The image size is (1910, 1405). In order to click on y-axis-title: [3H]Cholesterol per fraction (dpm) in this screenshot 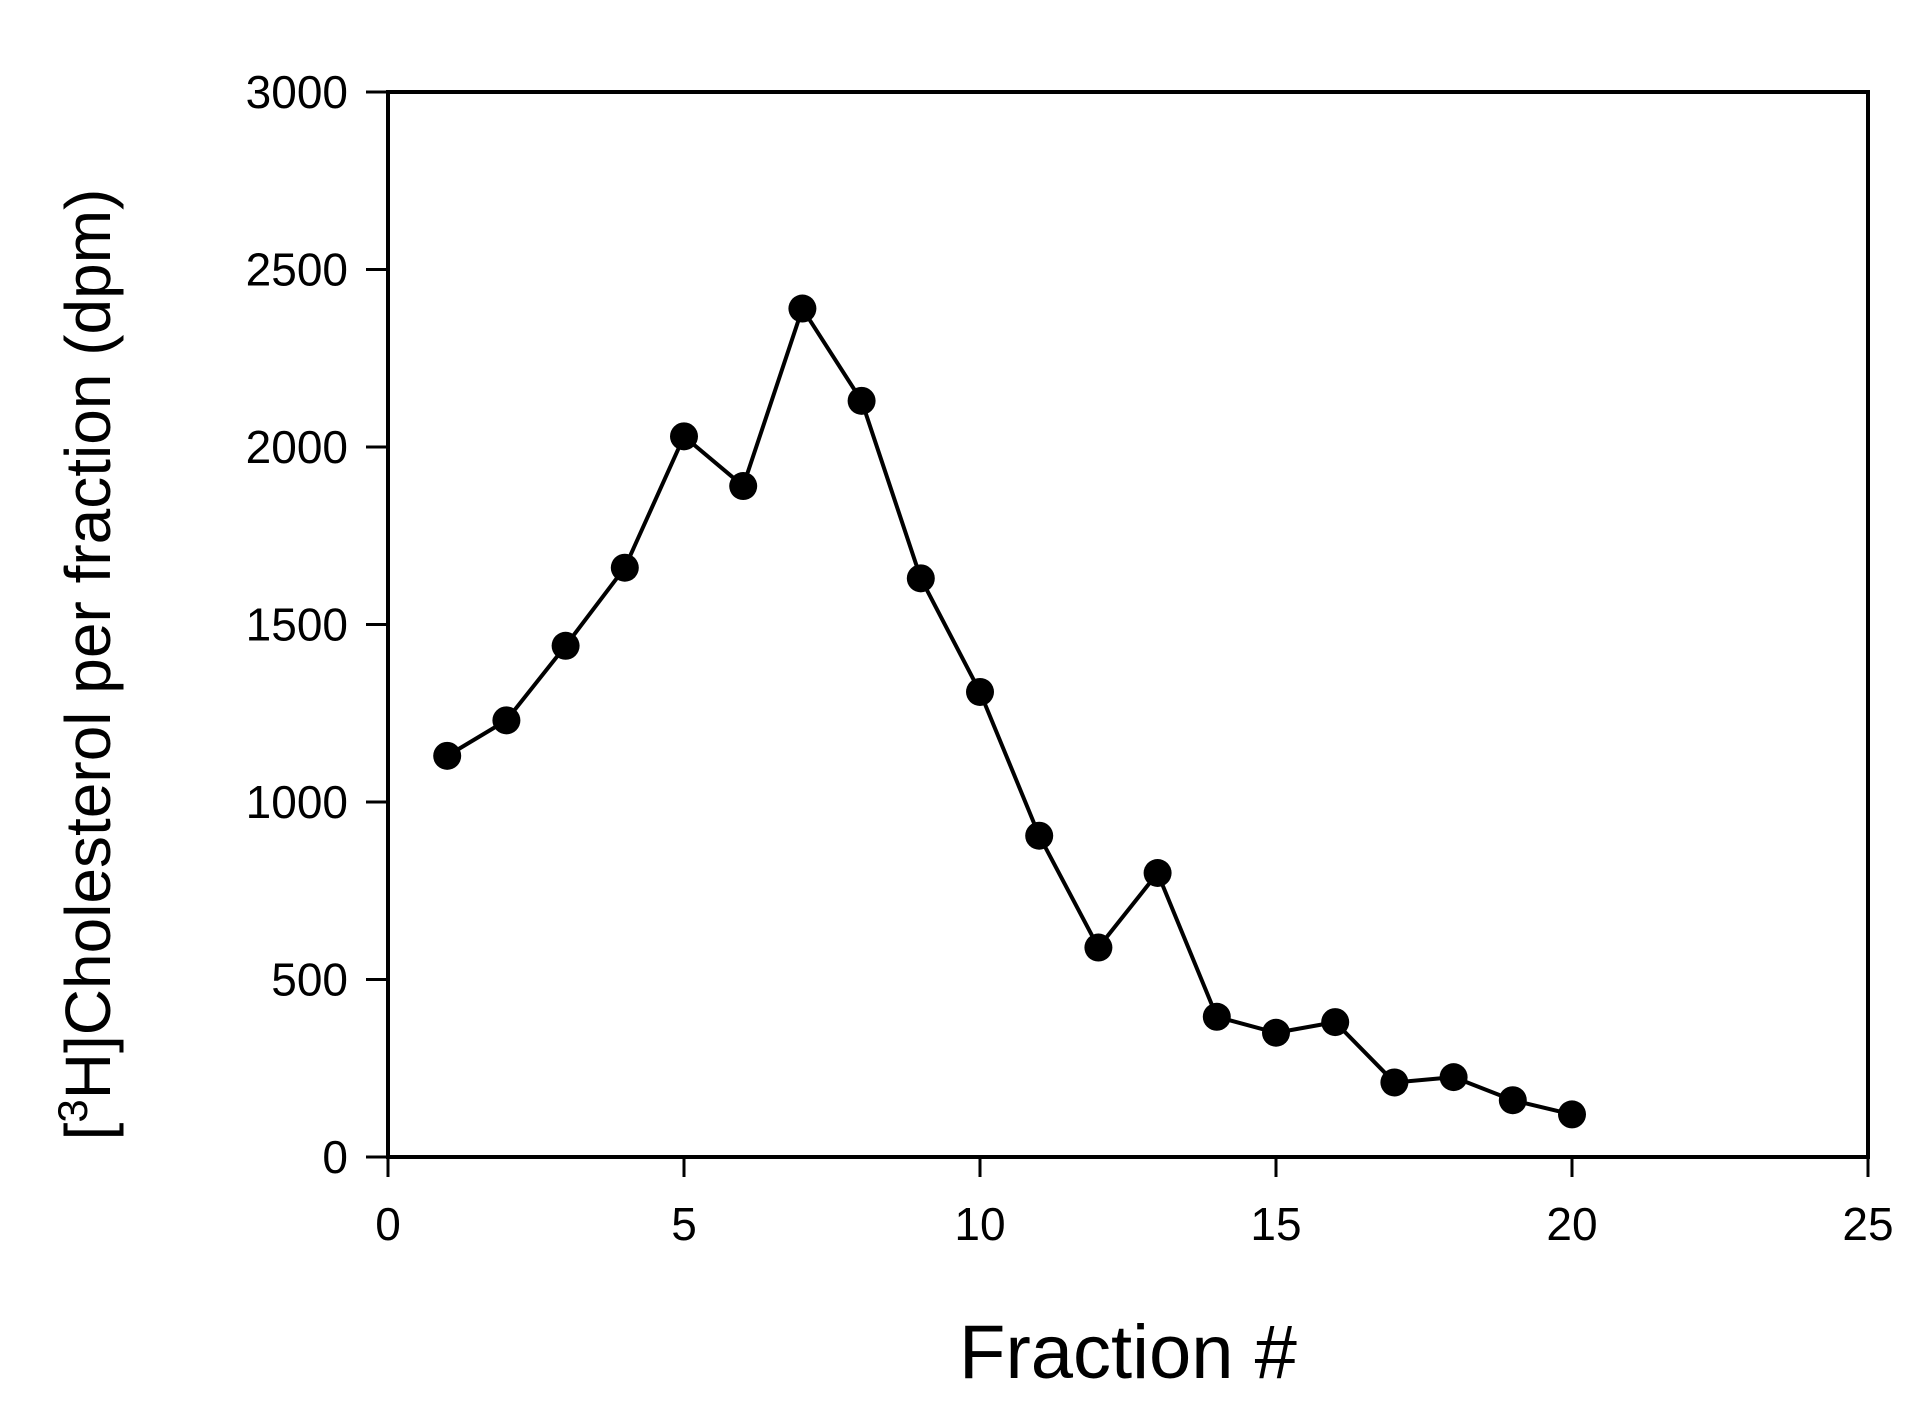, I will do `click(87, 665)`.